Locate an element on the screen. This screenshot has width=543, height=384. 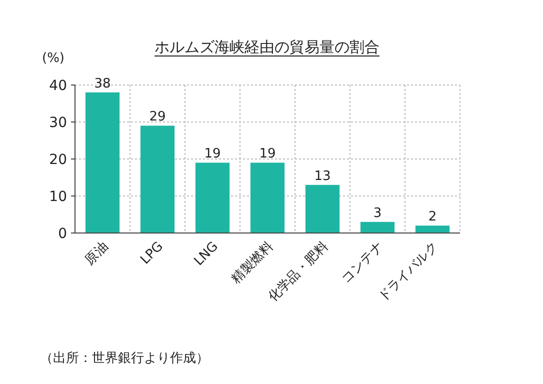
x-tick-label: 原油 is located at coordinates (97, 253).